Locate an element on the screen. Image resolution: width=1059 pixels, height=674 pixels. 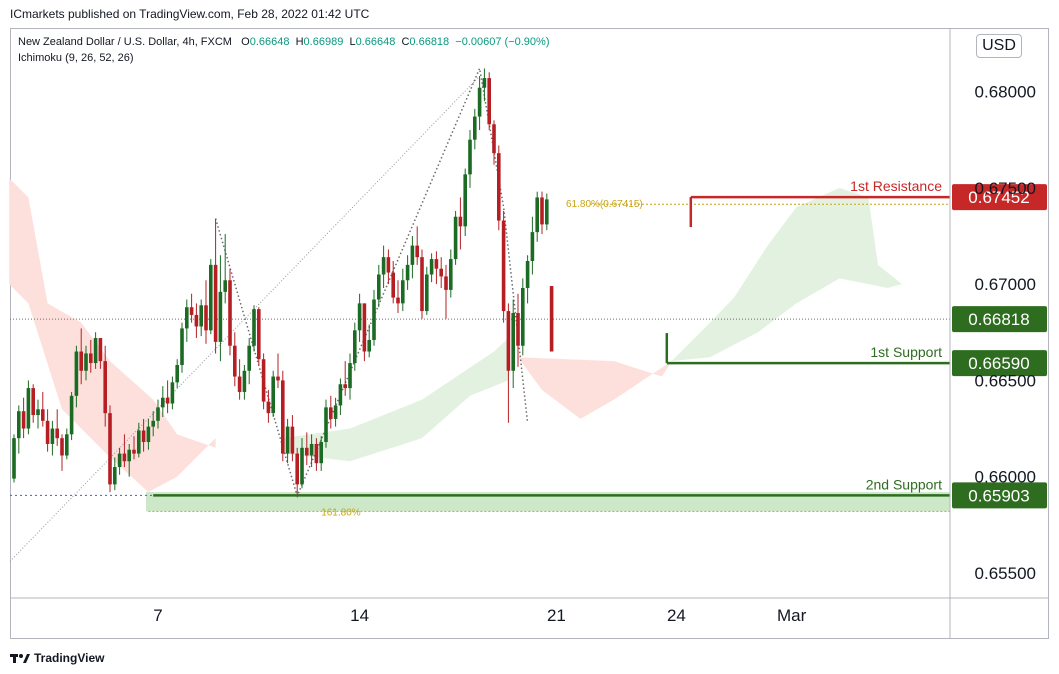
current-price-tag: 0.66818 is located at coordinates (999, 319).